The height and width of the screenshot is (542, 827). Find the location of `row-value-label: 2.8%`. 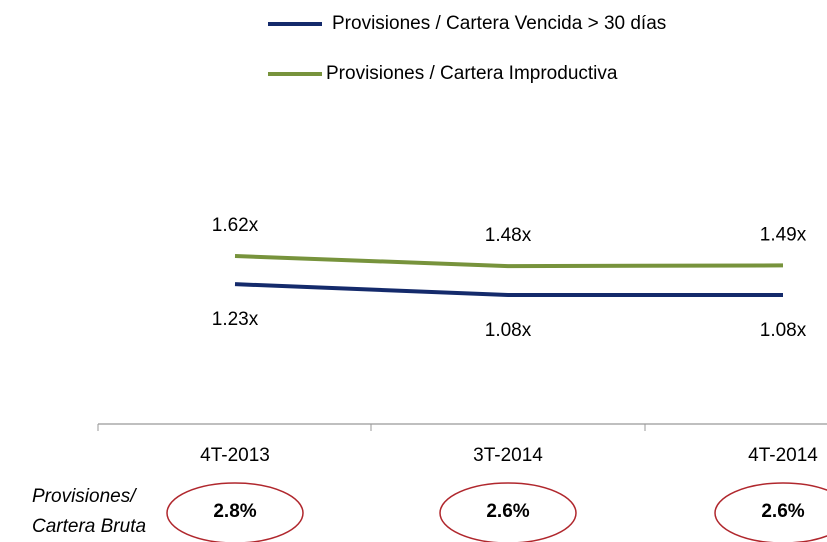

row-value-label: 2.8% is located at coordinates (234, 511).